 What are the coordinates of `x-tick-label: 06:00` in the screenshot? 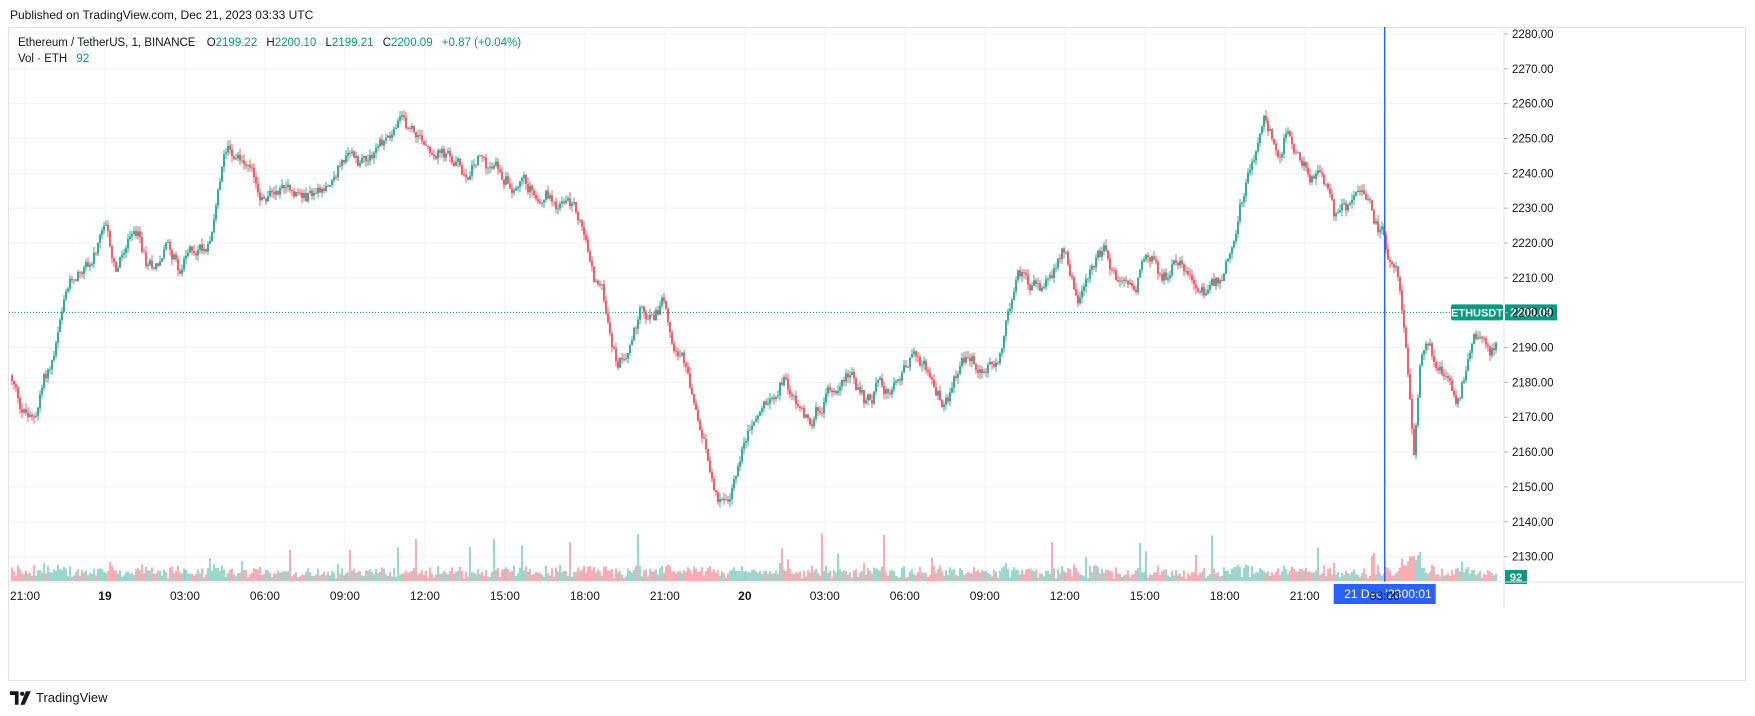 It's located at (905, 596).